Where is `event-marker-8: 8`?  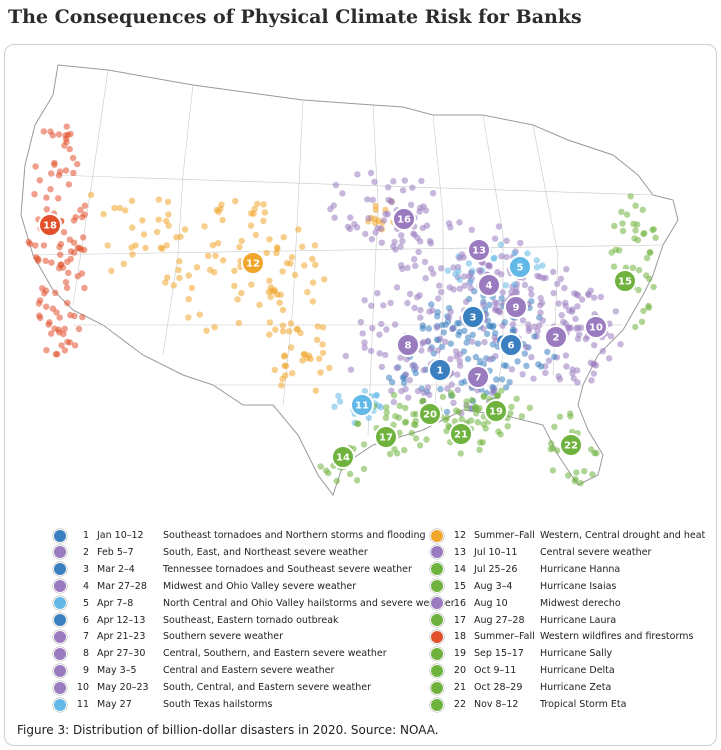
event-marker-8: 8 is located at coordinates (408, 345).